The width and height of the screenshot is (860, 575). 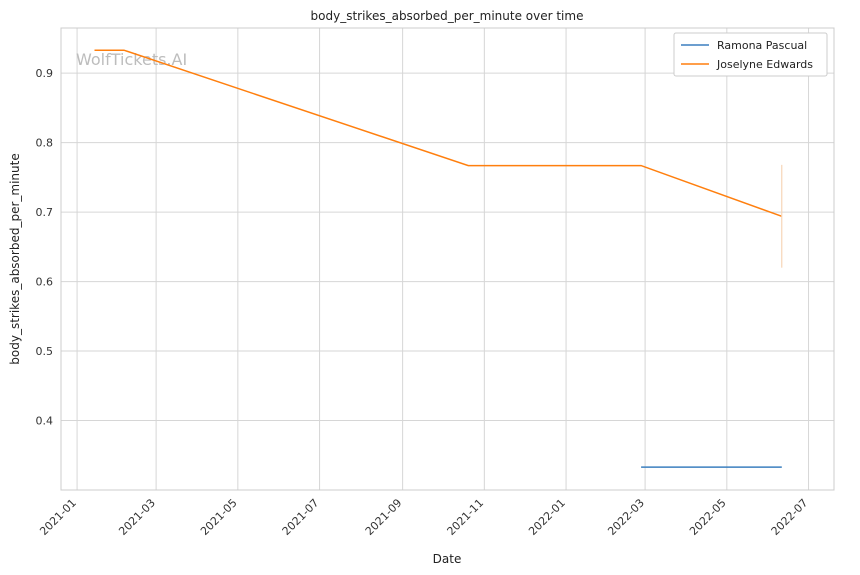 I want to click on x-tick-label: 2022-07, so click(x=790, y=517).